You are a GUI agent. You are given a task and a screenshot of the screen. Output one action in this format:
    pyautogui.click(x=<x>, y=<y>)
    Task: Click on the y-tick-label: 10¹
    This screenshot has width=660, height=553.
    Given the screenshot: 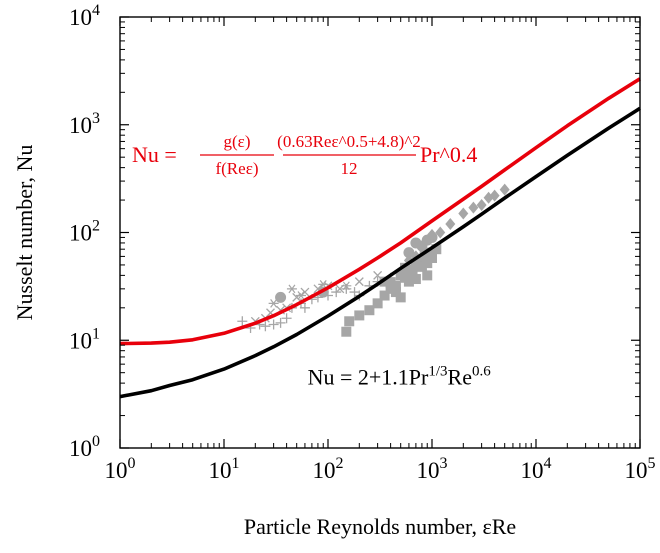 What is the action you would take?
    pyautogui.click(x=84, y=339)
    